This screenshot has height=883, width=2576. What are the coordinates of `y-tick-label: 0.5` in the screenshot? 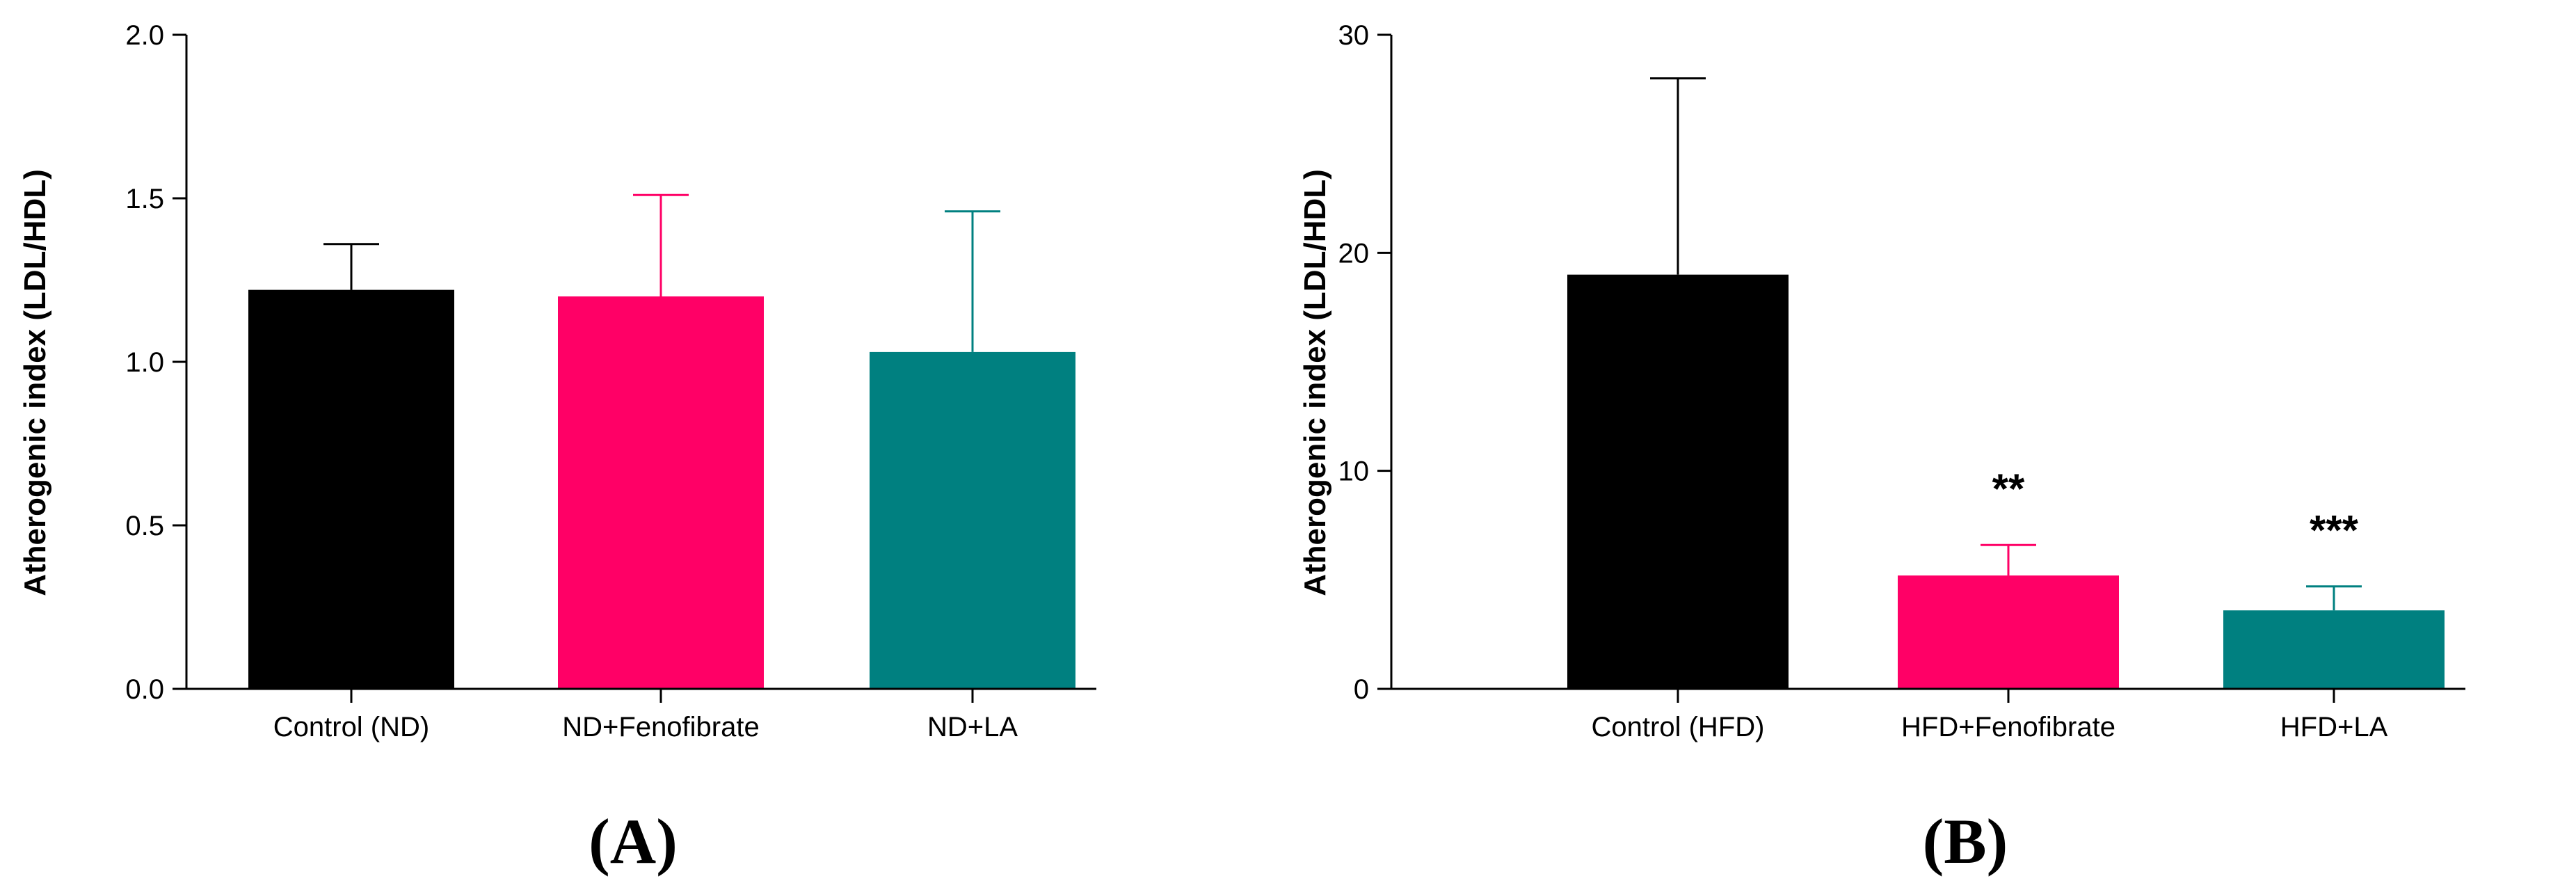 It's located at (144, 526).